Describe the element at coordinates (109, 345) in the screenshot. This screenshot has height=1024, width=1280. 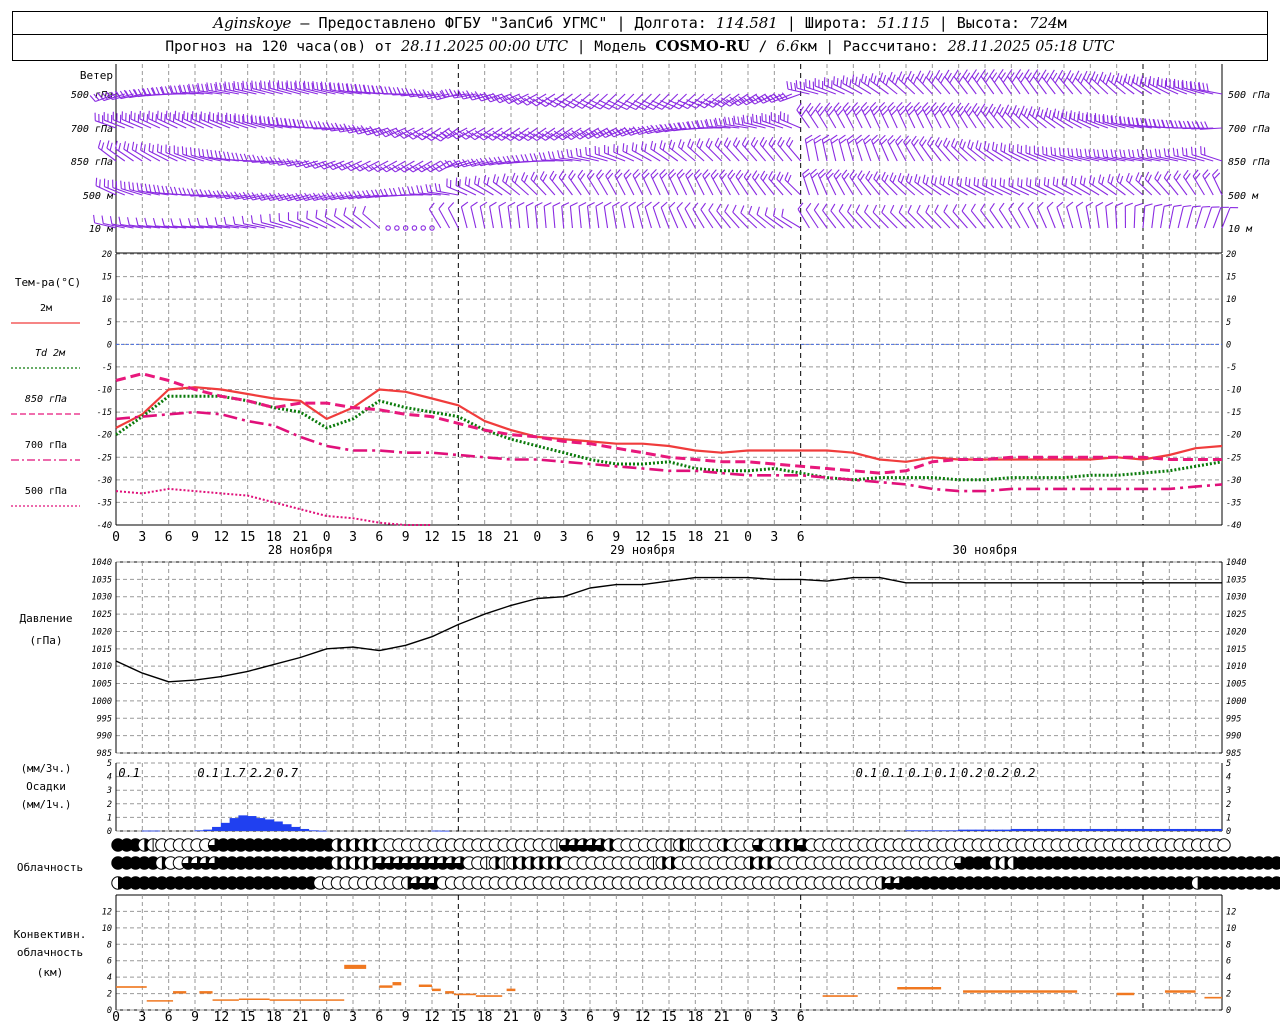
I see `temp-ytick-left: 0` at that location.